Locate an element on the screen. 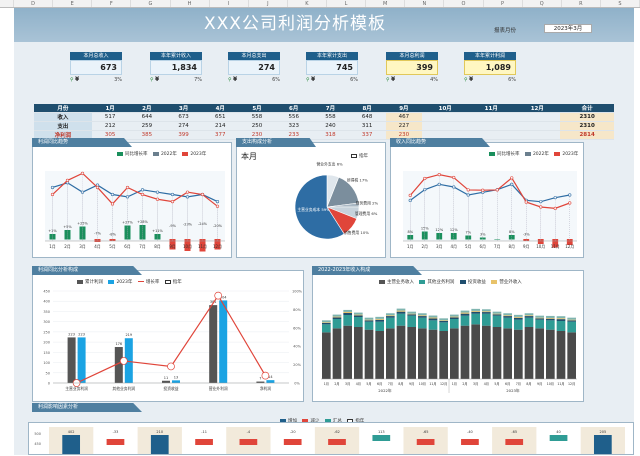  kpi-card: 本月总支出 ¥274 ⚲ 6% is located at coordinates (254, 67).